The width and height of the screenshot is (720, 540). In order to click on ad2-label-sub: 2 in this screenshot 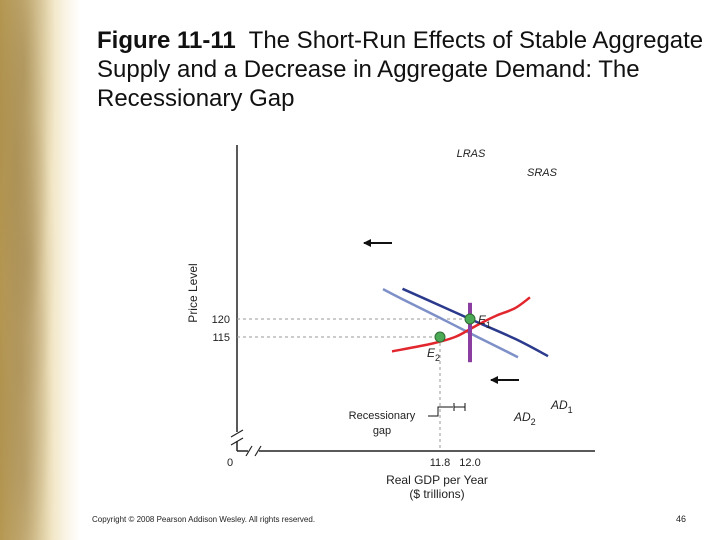, I will do `click(533, 422)`.